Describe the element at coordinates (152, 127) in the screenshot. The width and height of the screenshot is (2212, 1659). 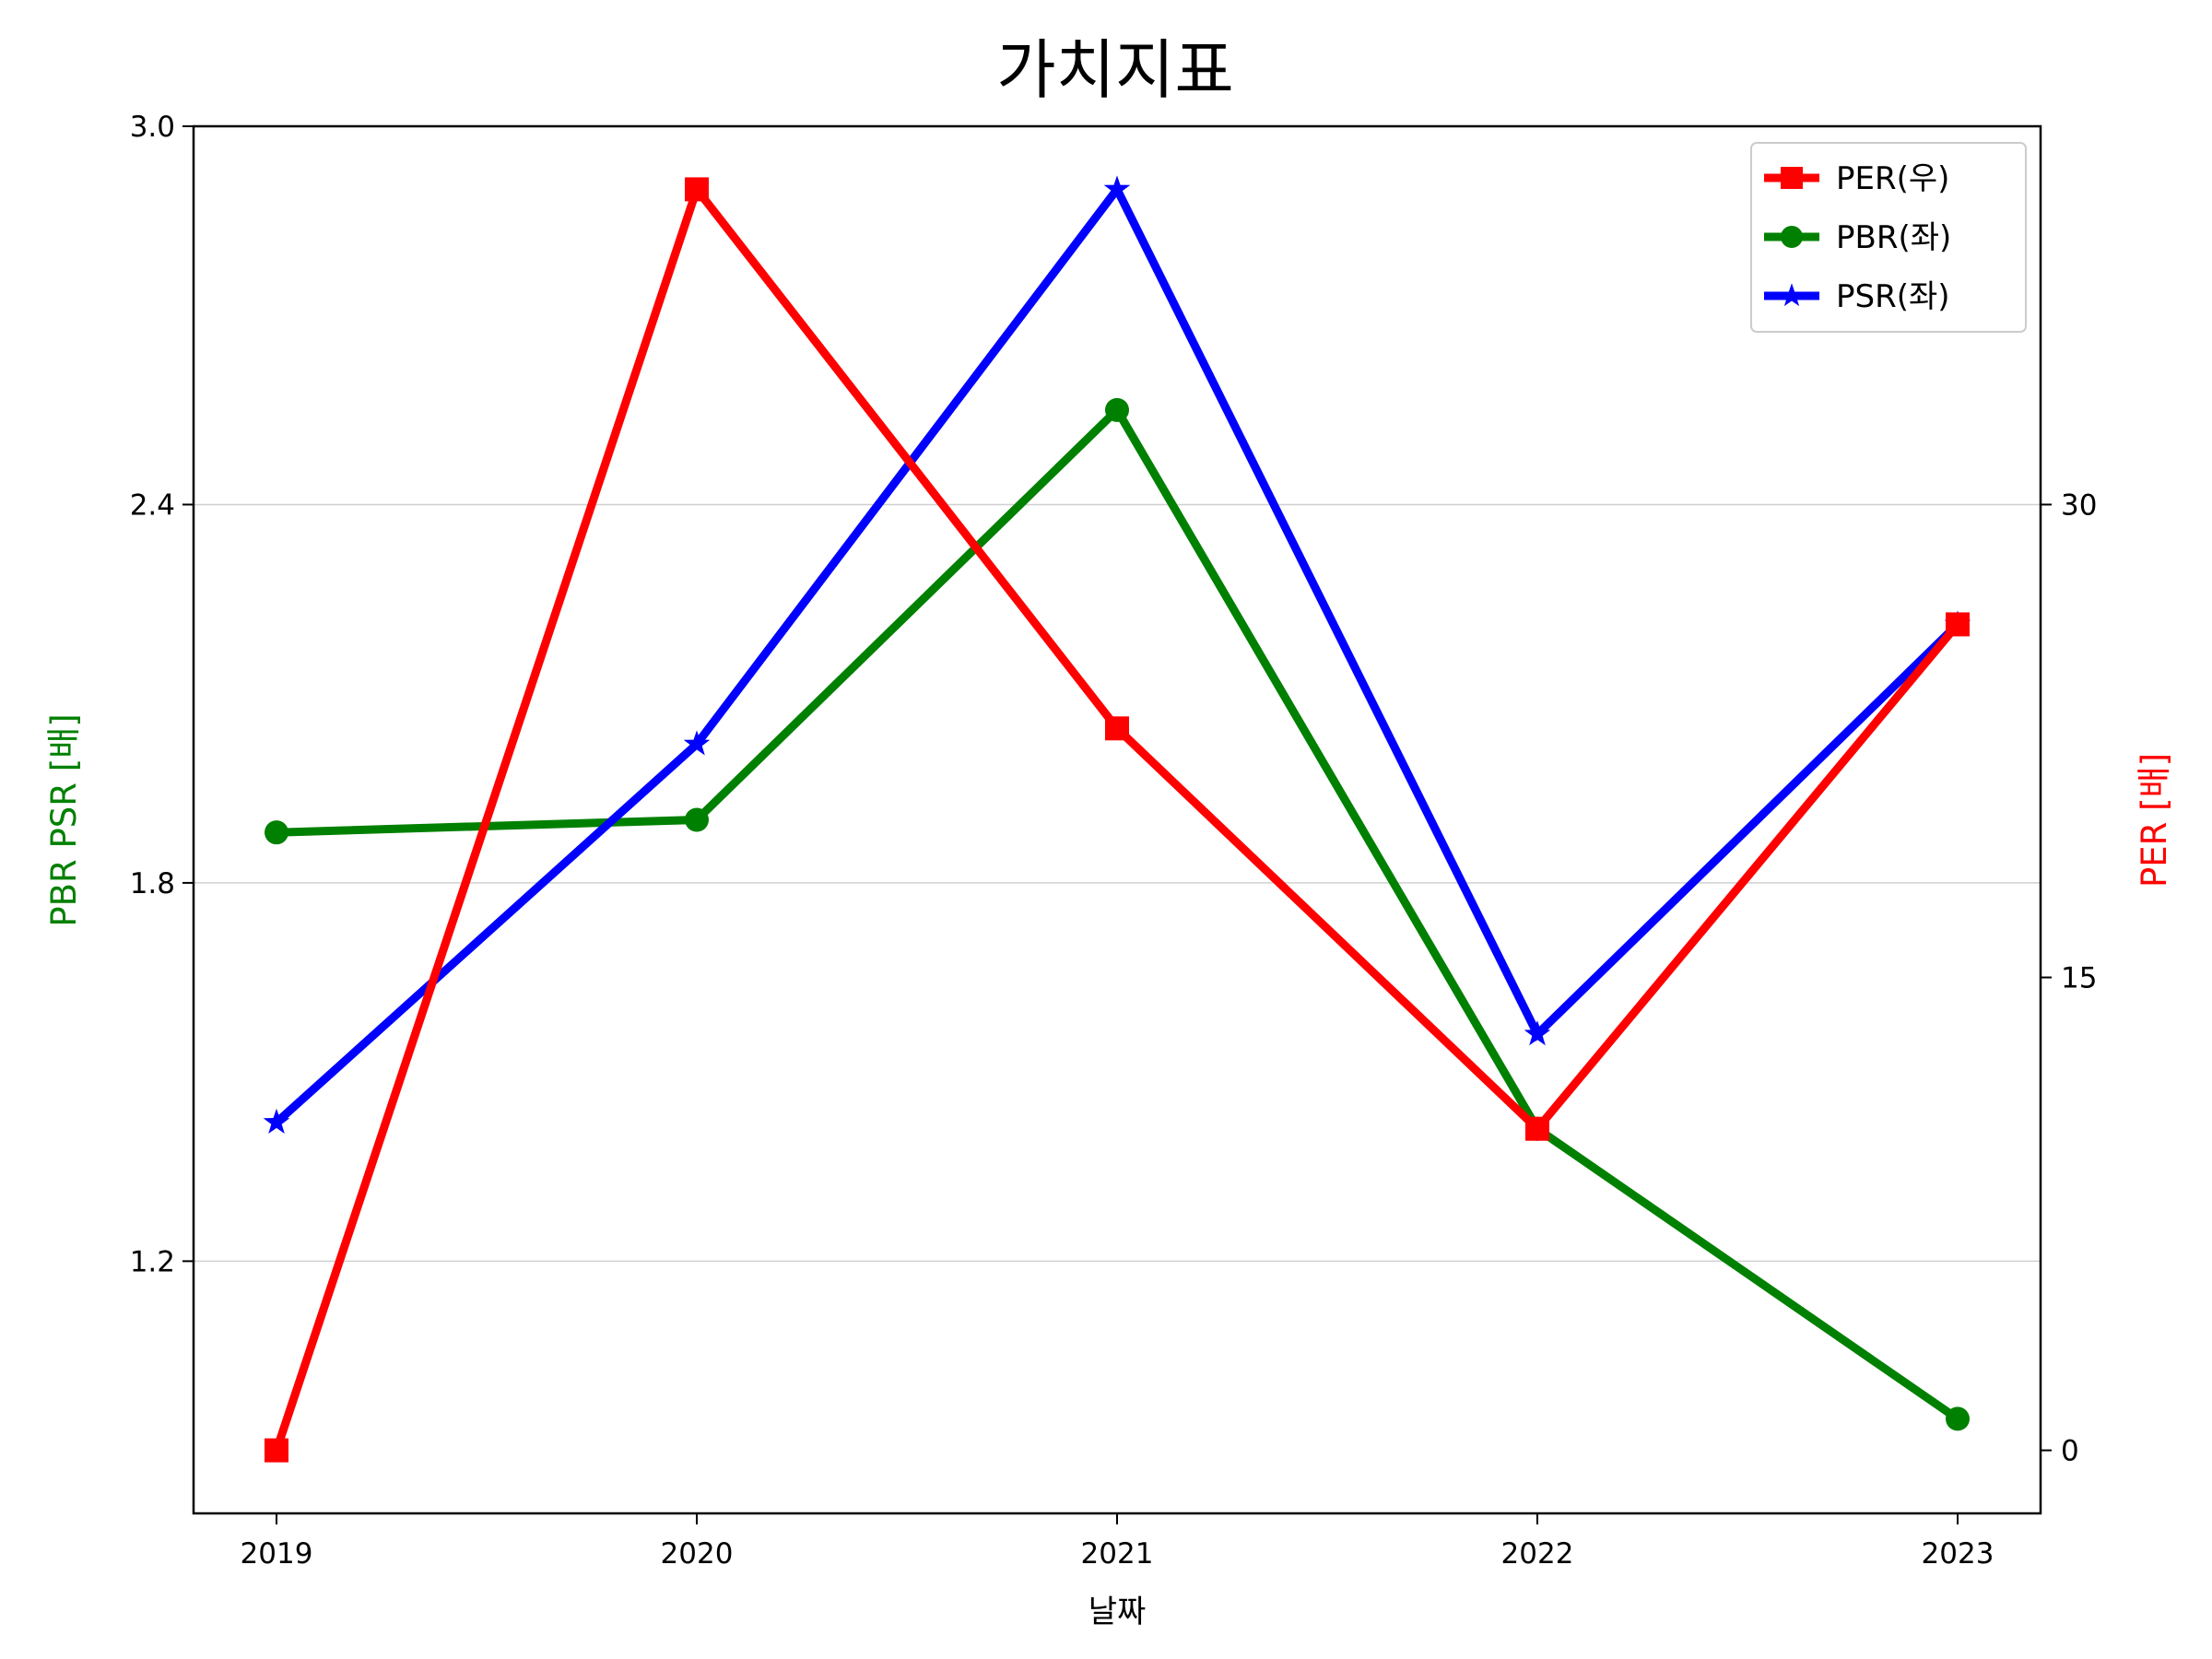
I see `y-left-tick-label: 3.0` at that location.